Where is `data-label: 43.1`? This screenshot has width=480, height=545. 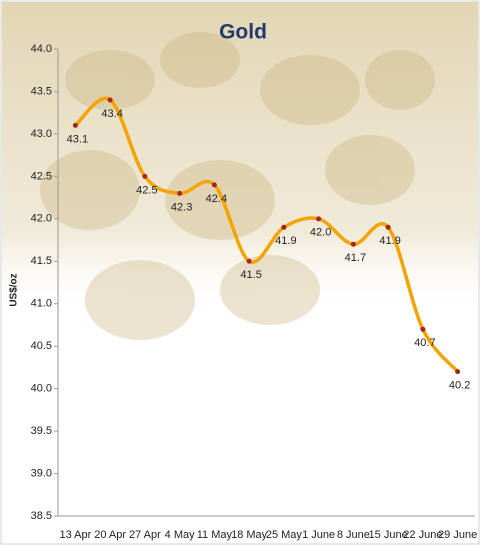 data-label: 43.1 is located at coordinates (77, 139).